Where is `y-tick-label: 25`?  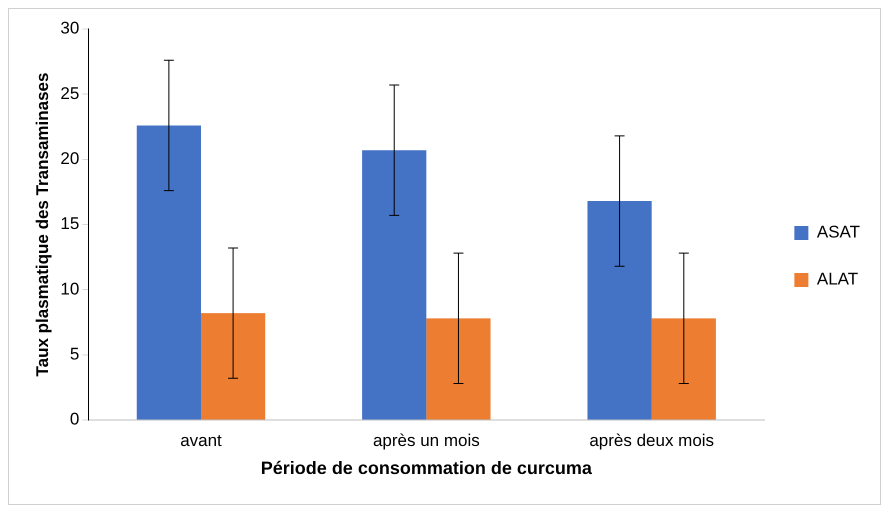
y-tick-label: 25 is located at coordinates (70, 93).